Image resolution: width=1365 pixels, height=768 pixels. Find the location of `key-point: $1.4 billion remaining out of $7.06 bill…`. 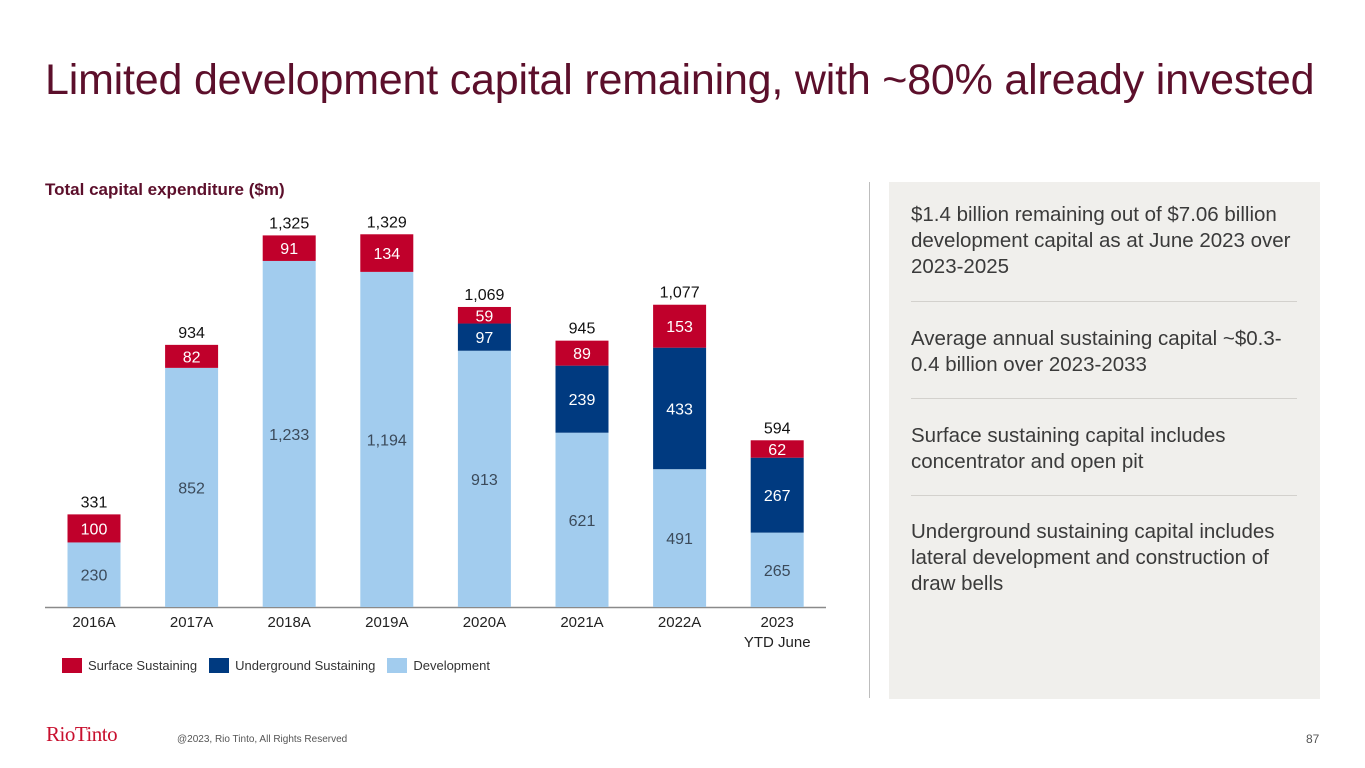

key-point: $1.4 billion remaining out of $7.06 bill… is located at coordinates (1101, 240).